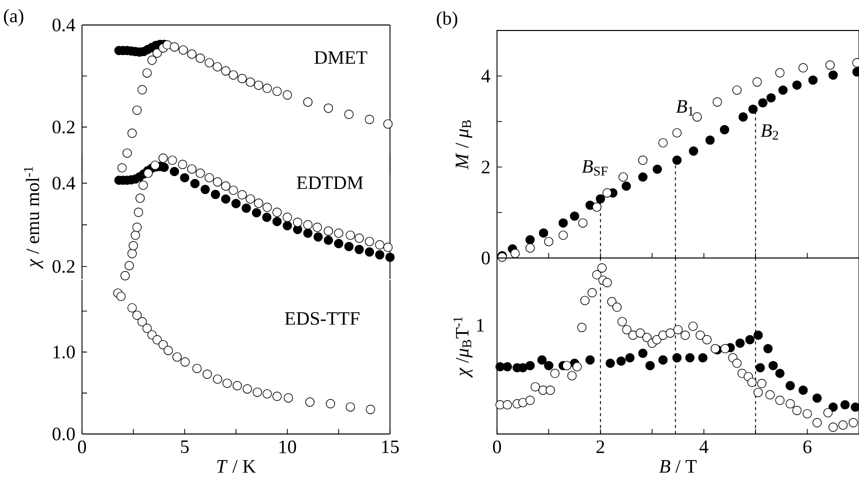 The height and width of the screenshot is (492, 859). I want to click on text: 1, so click(480, 325).